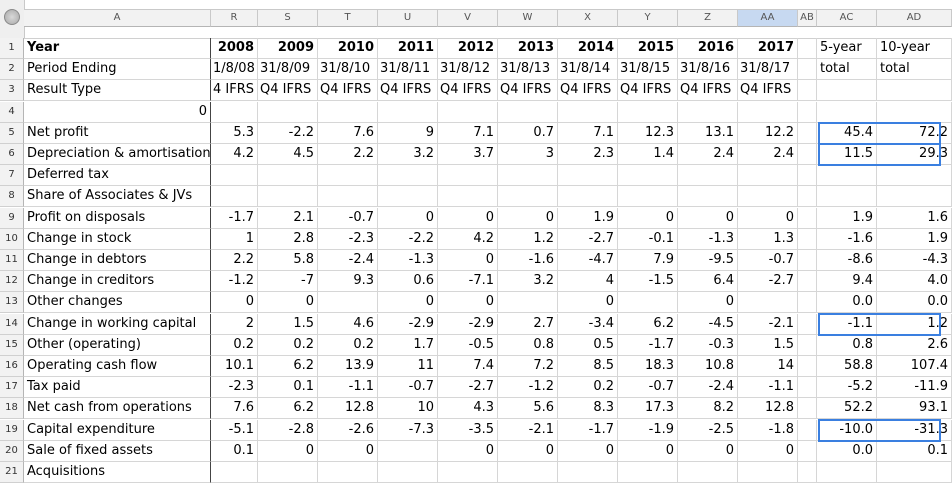 This screenshot has height=490, width=952. I want to click on cell-total-5yr: total, so click(847, 70).